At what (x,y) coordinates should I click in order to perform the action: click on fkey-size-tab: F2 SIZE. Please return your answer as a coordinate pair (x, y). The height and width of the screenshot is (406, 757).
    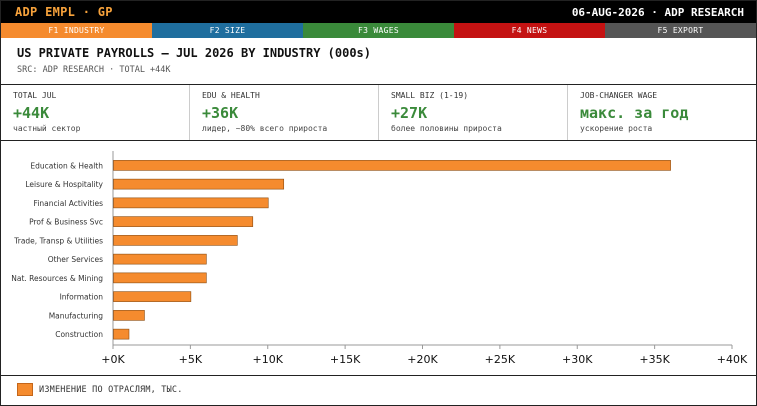
    Looking at the image, I should click on (227, 30).